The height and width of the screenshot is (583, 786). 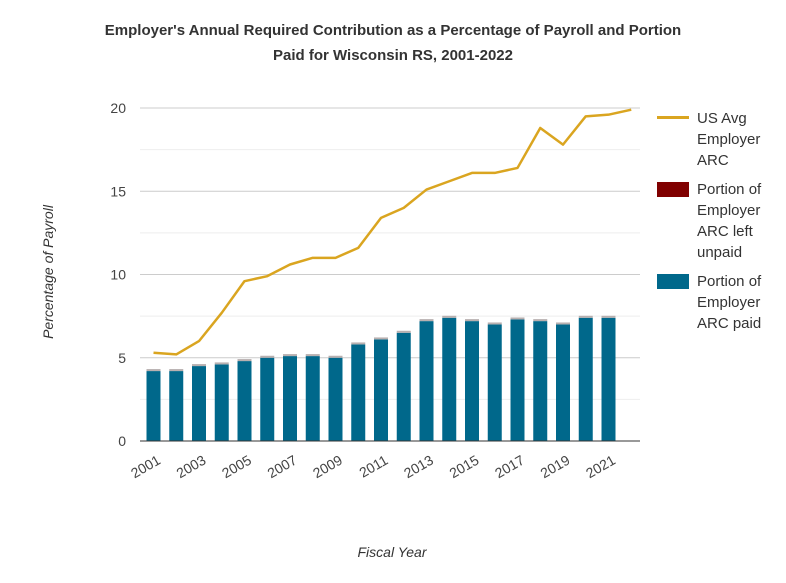 I want to click on legend-item-paid: Portion of Employer ARC paid, so click(x=719, y=302).